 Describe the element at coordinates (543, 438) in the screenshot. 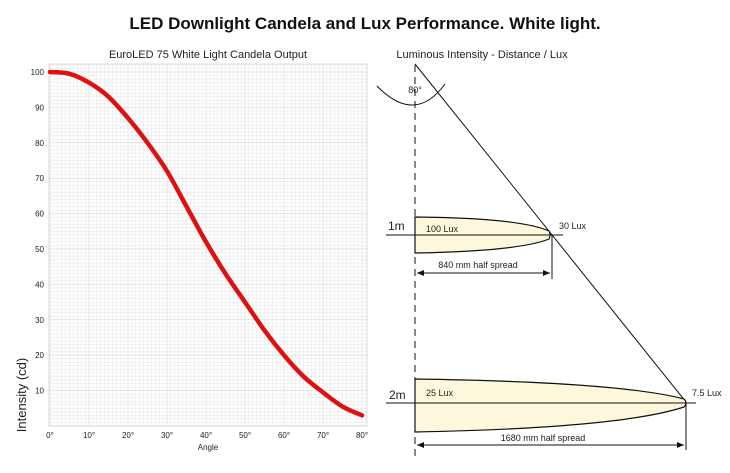

I see `spread-label: 1680 mm half spread` at that location.